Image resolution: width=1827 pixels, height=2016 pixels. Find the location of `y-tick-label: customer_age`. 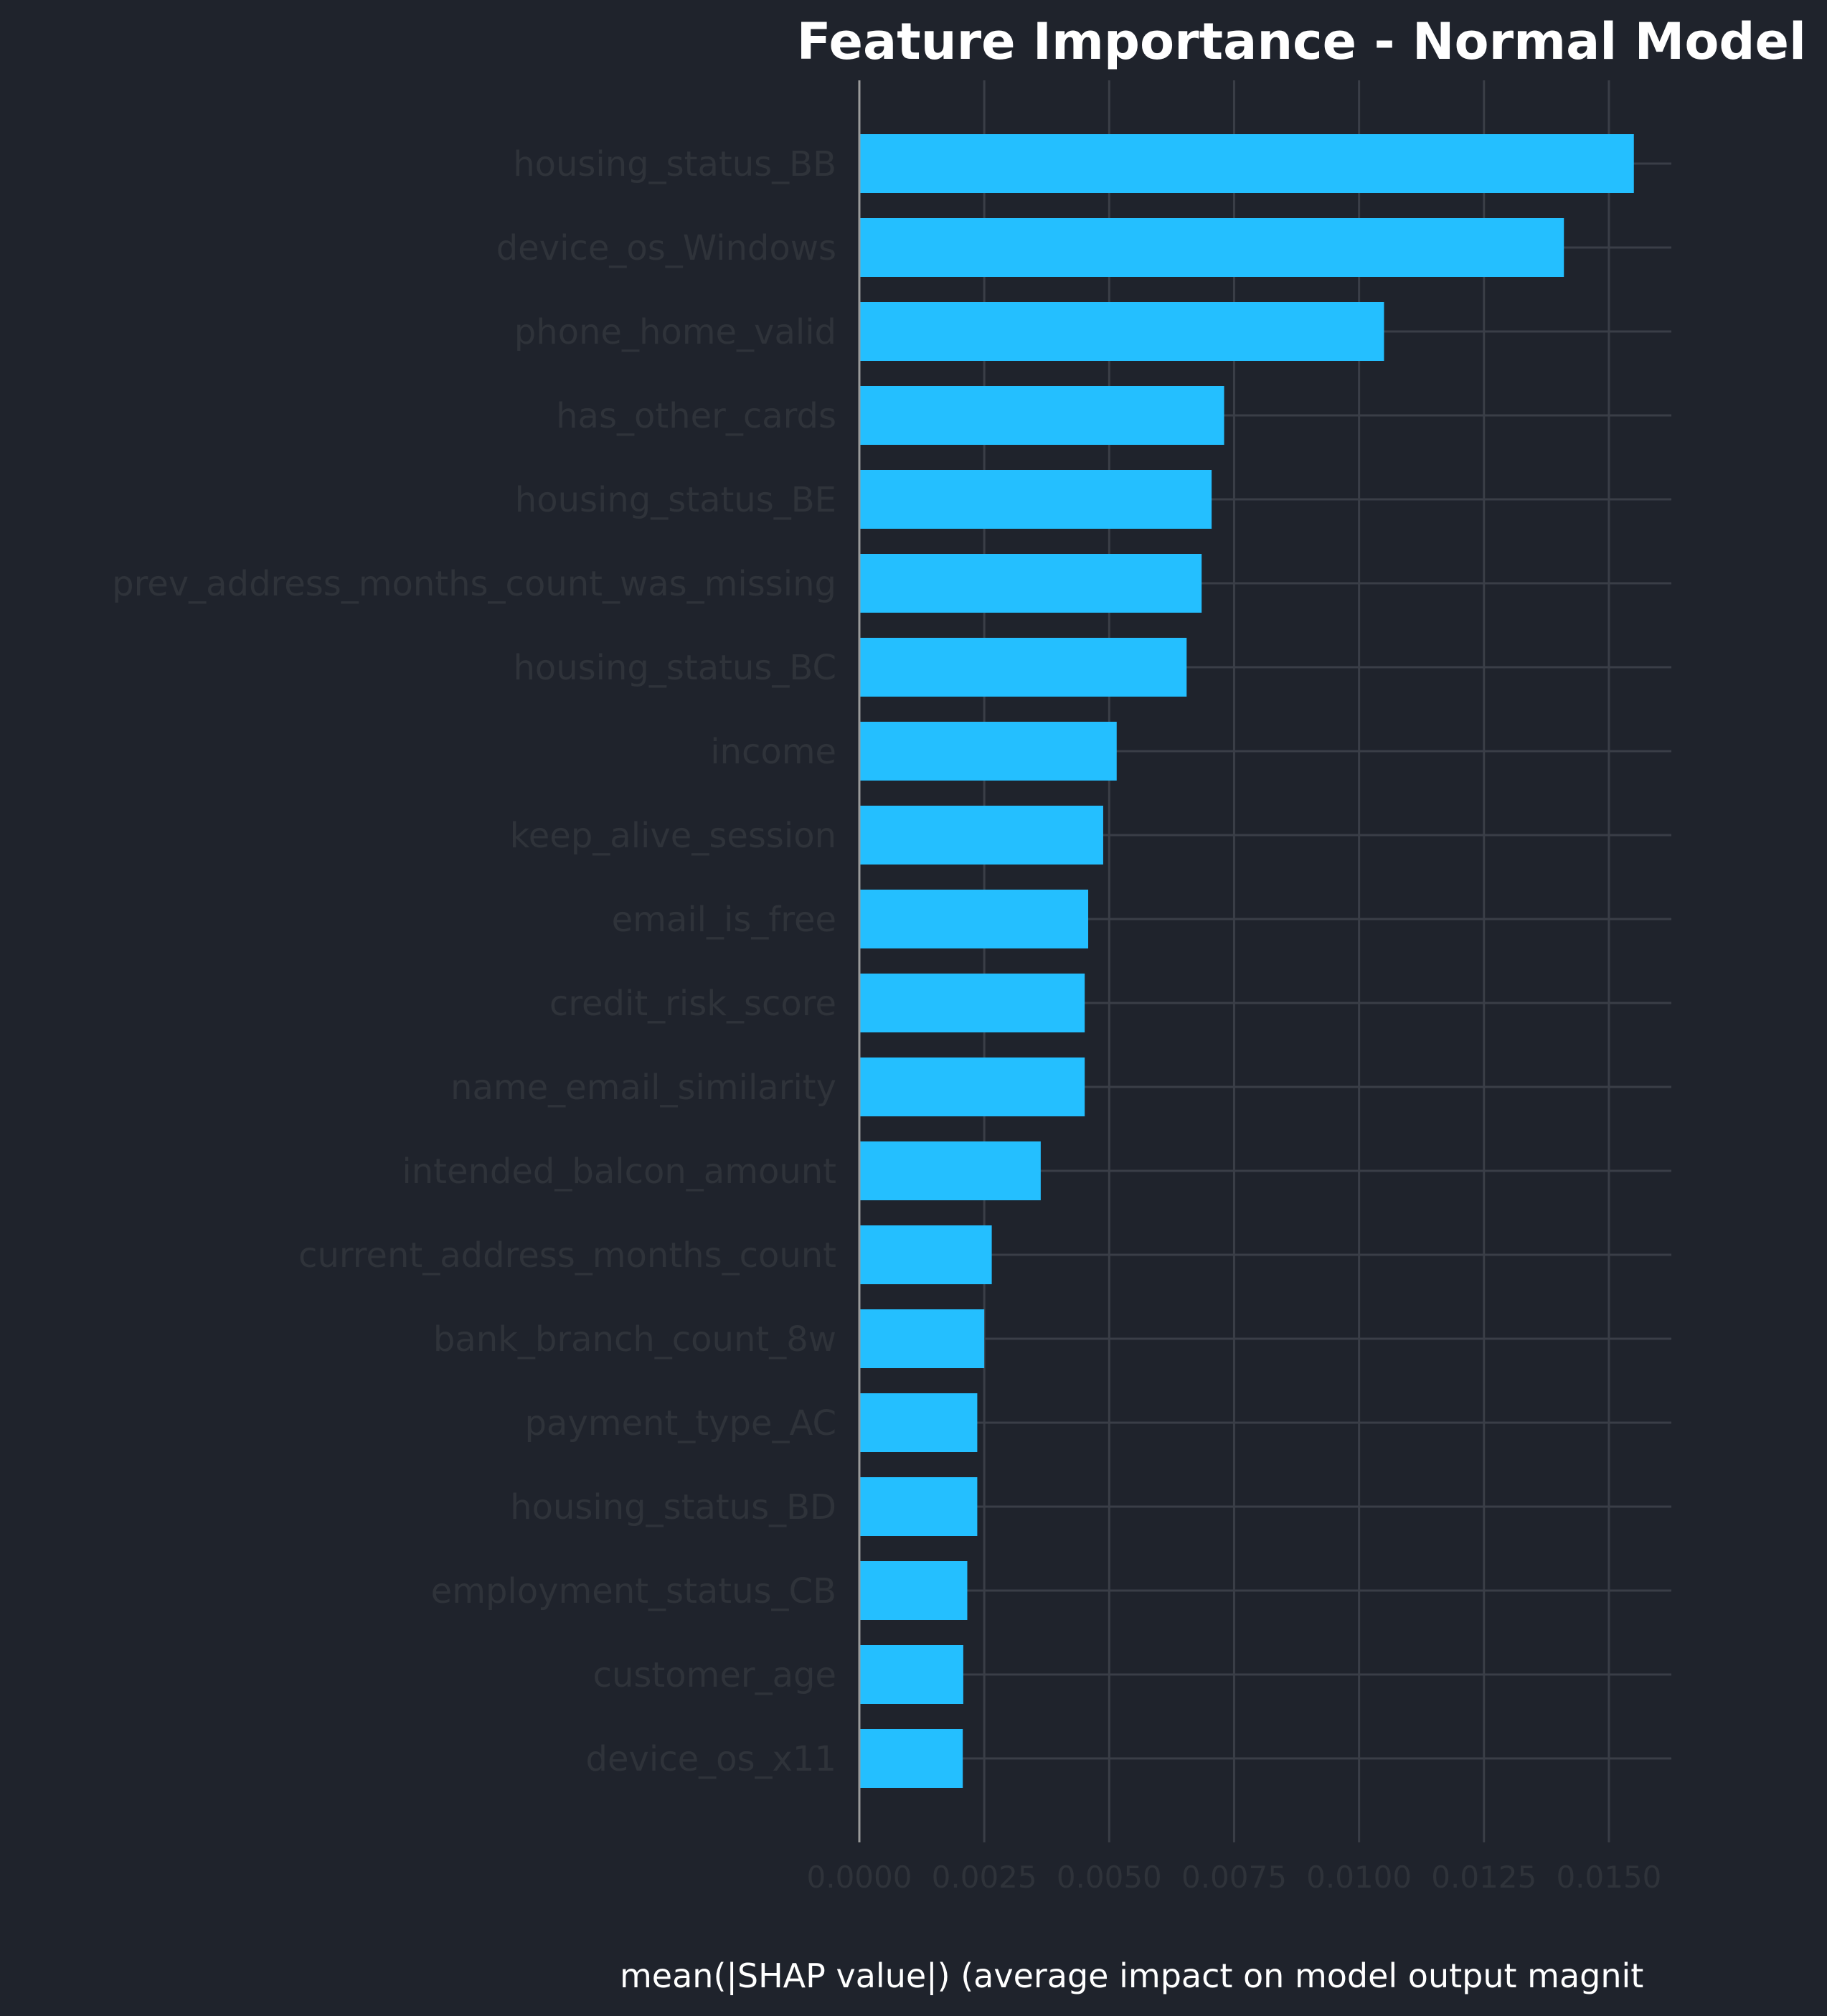

y-tick-label: customer_age is located at coordinates (714, 1675).